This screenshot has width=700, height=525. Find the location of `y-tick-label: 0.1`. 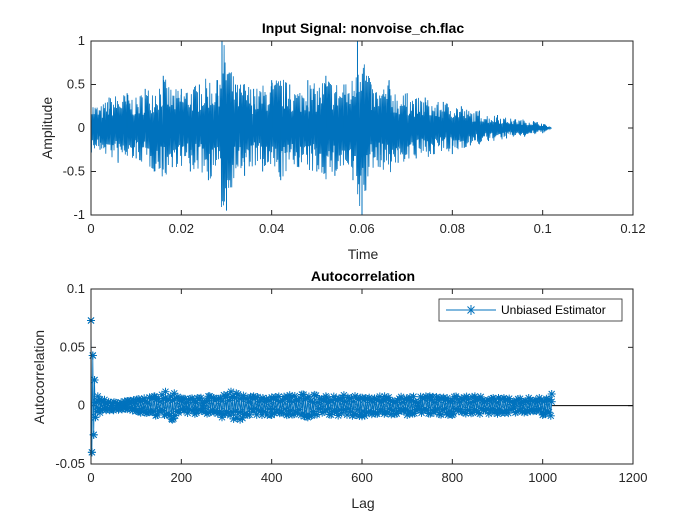

y-tick-label: 0.1 is located at coordinates (76, 288).